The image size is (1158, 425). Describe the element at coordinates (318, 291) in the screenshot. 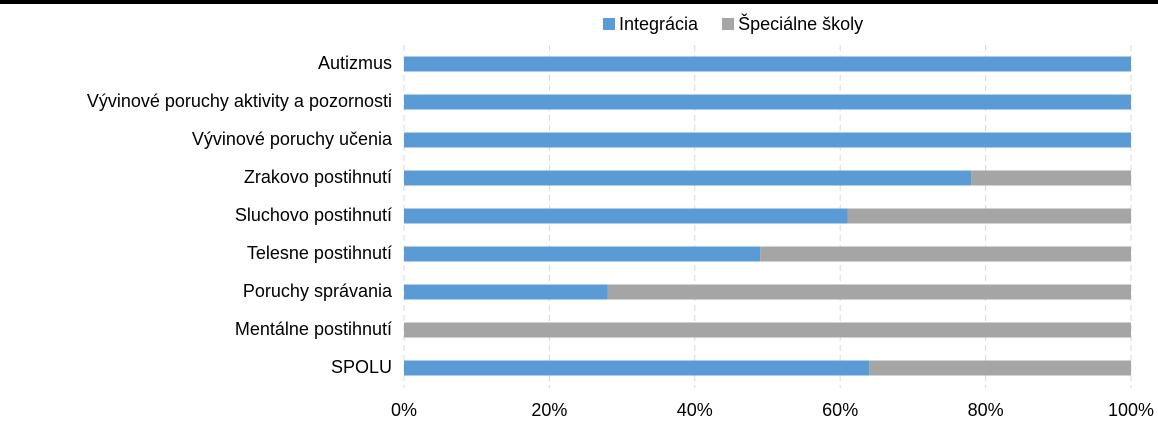

I see `y-tick-label: Poruchy správania` at that location.